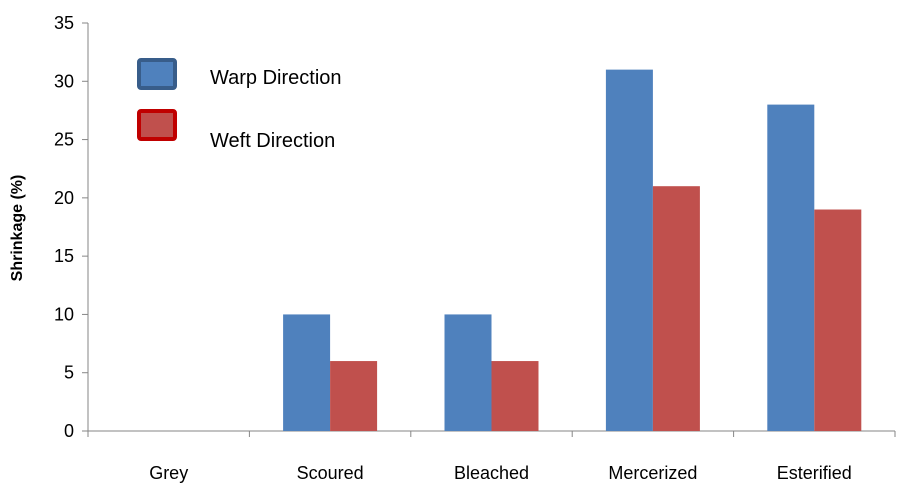  What do you see at coordinates (64, 314) in the screenshot?
I see `y-tick-label: 10` at bounding box center [64, 314].